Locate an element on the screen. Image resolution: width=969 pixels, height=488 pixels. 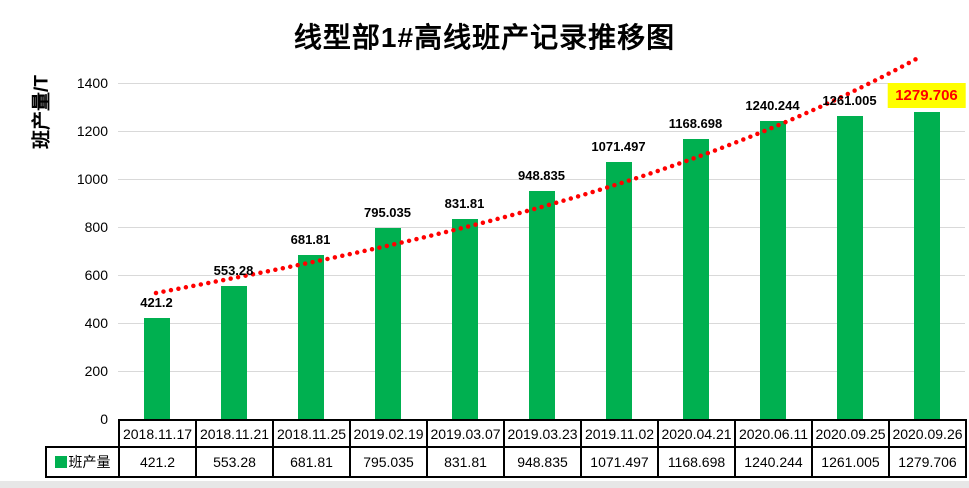
date-header-cell: 2018.11.17 is located at coordinates (157, 433).